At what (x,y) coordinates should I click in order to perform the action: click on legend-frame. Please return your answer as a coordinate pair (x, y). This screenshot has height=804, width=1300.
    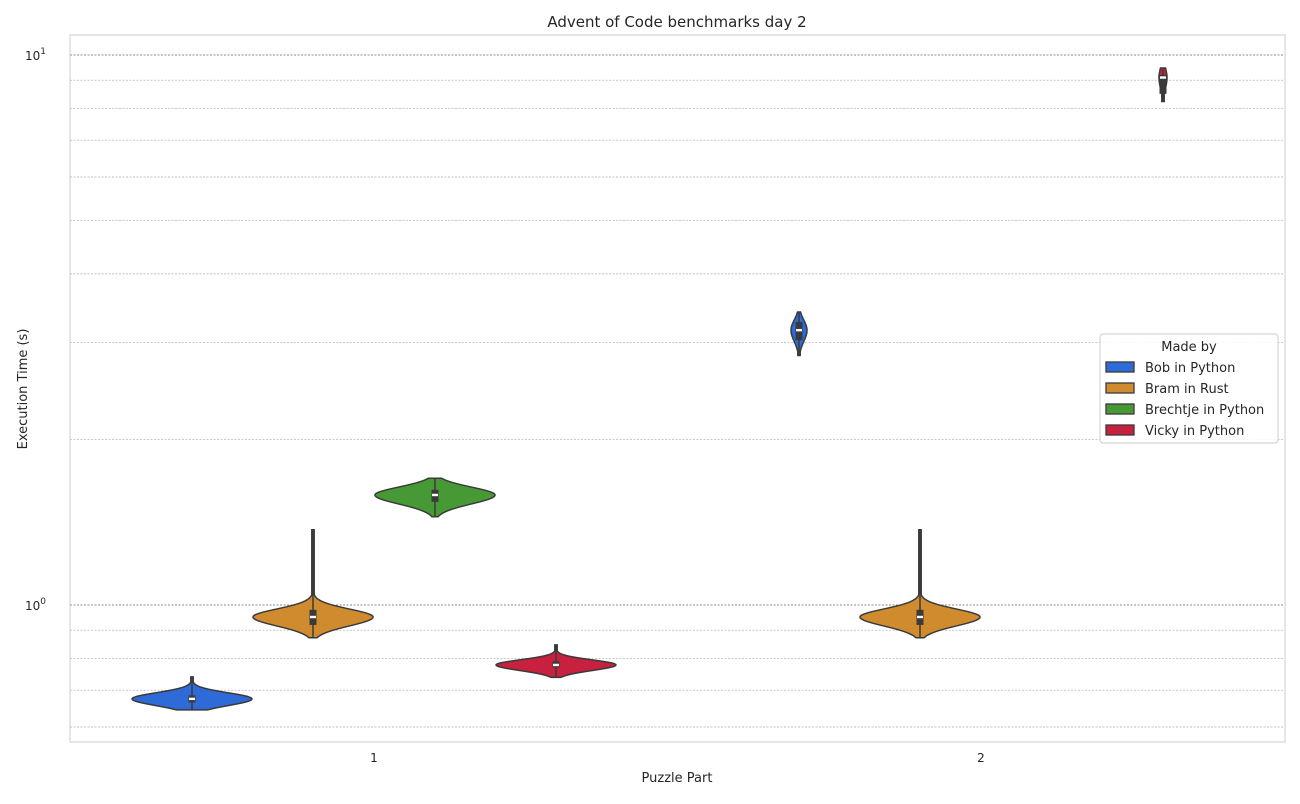
    Looking at the image, I should click on (1189, 388).